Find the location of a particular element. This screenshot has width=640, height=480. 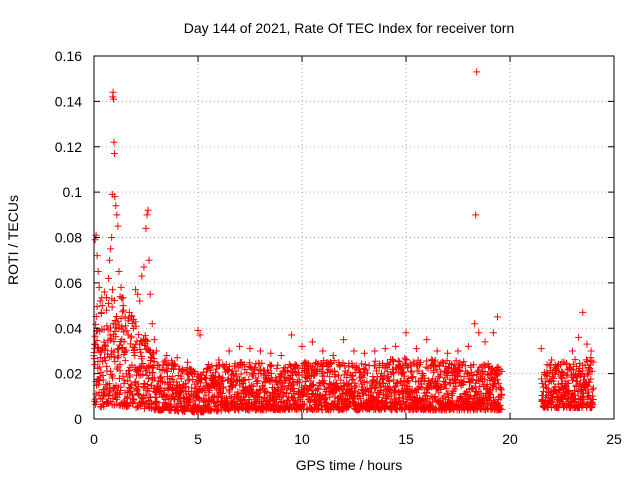

y-tick-label: 0.06 is located at coordinates (68, 283).